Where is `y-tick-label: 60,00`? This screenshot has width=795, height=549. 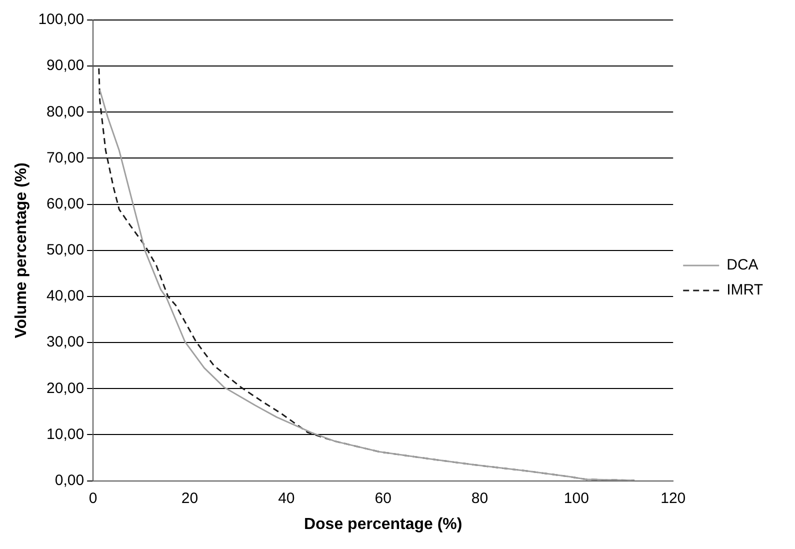
y-tick-label: 60,00 is located at coordinates (65, 203).